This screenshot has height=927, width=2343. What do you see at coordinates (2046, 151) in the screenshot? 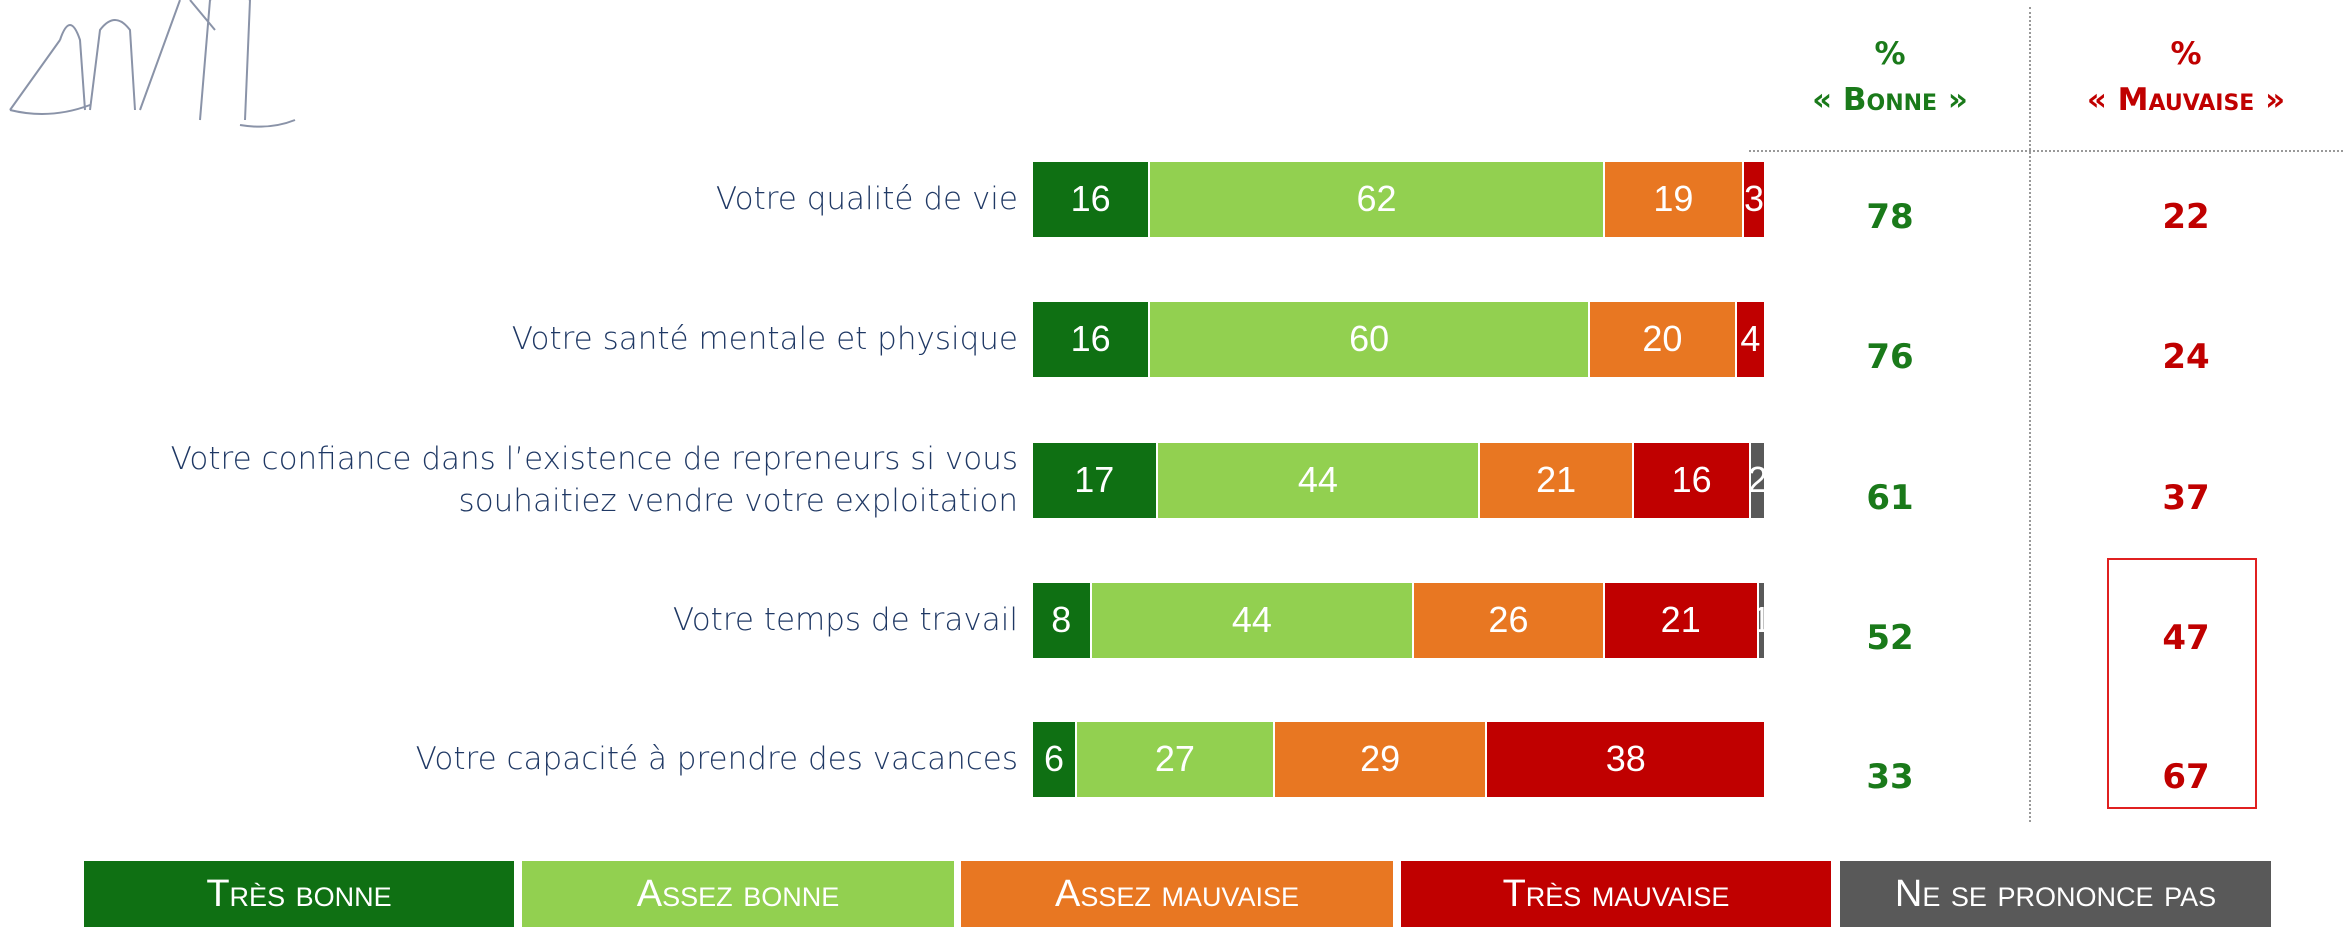
I see `header-divider` at bounding box center [2046, 151].